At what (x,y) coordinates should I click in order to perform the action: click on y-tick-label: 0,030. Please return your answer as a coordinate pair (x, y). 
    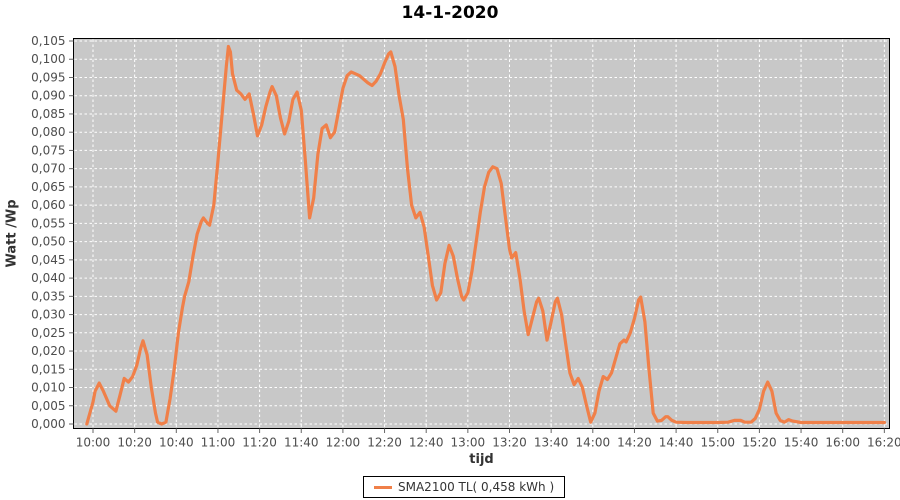
    Looking at the image, I should click on (48, 315).